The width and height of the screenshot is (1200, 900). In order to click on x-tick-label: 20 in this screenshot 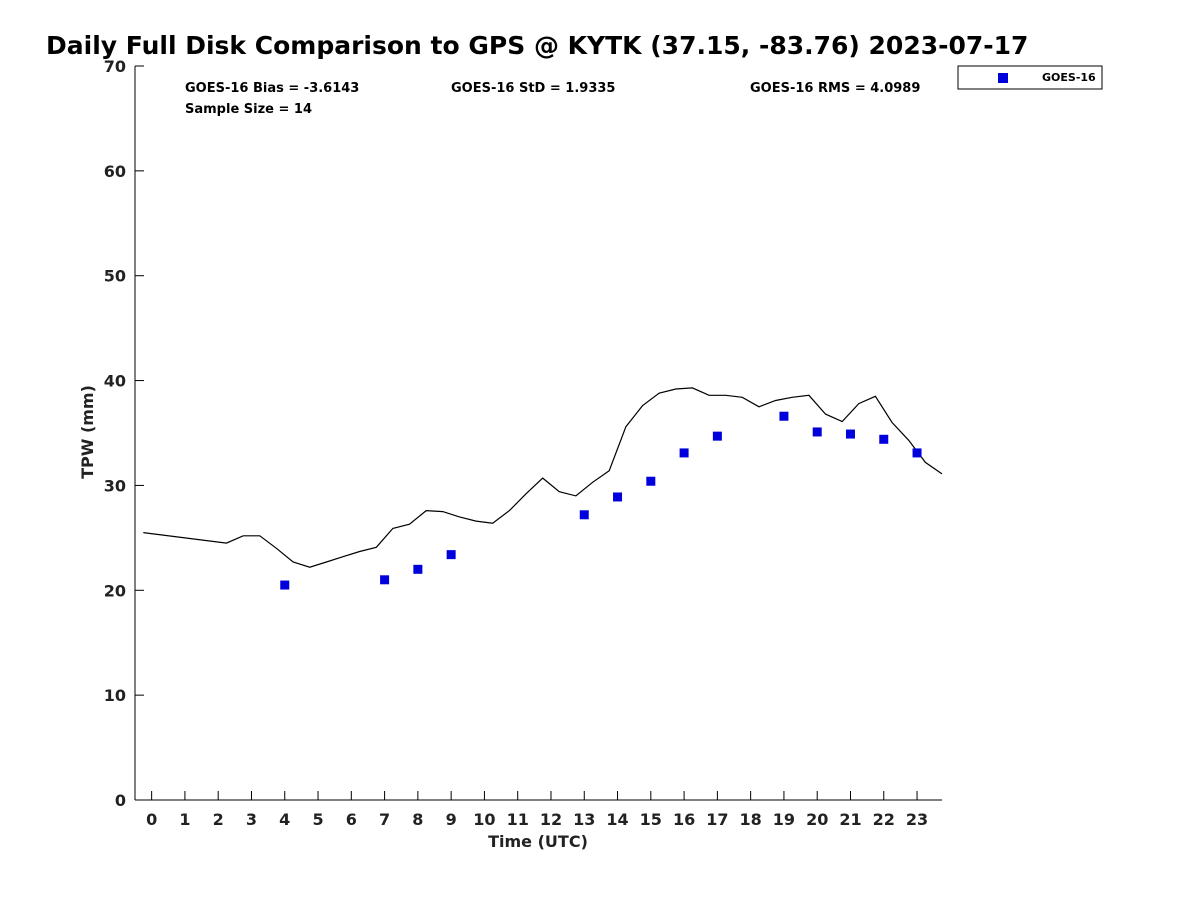, I will do `click(817, 819)`.